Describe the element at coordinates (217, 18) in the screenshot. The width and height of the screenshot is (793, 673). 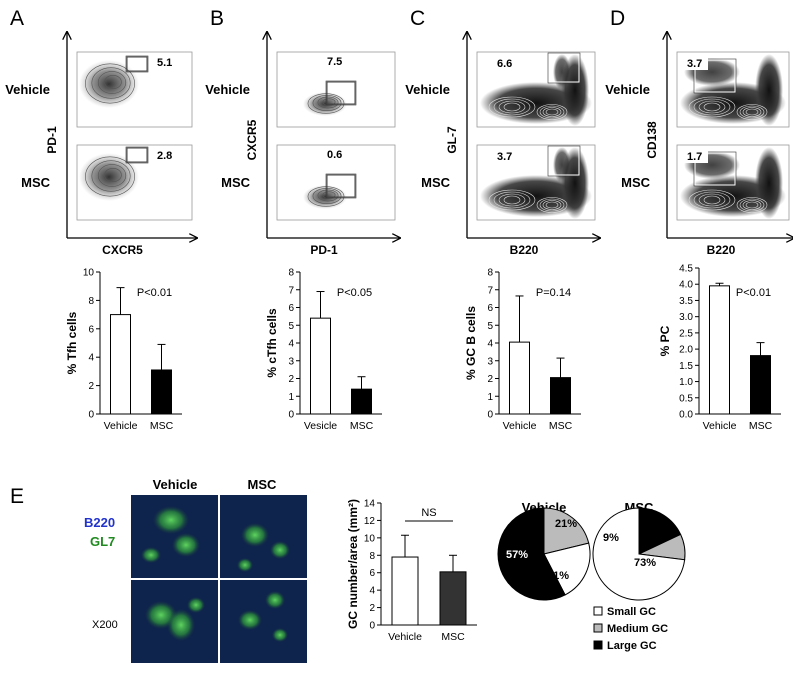
I see `panel-letter: B` at that location.